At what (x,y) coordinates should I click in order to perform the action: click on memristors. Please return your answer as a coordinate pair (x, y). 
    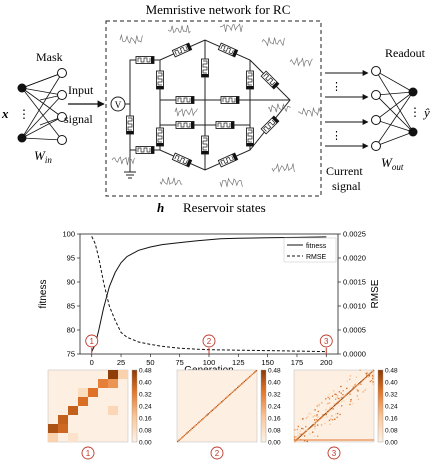
    Looking at the image, I should click on (203, 105).